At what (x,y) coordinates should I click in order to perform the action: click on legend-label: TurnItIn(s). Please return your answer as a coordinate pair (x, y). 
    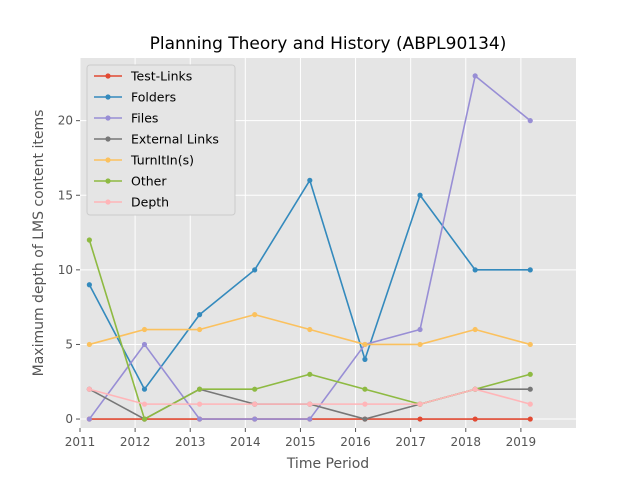
    Looking at the image, I should click on (162, 160).